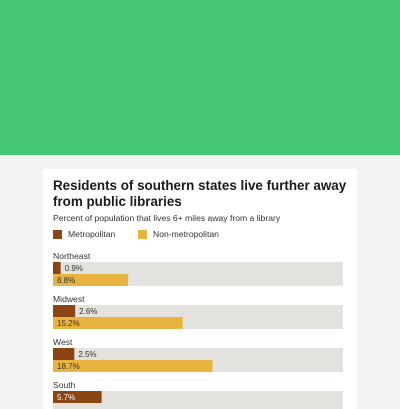 This screenshot has height=409, width=400. Describe the element at coordinates (142, 234) in the screenshot. I see `legend-swatch-non-metropolitan` at that location.